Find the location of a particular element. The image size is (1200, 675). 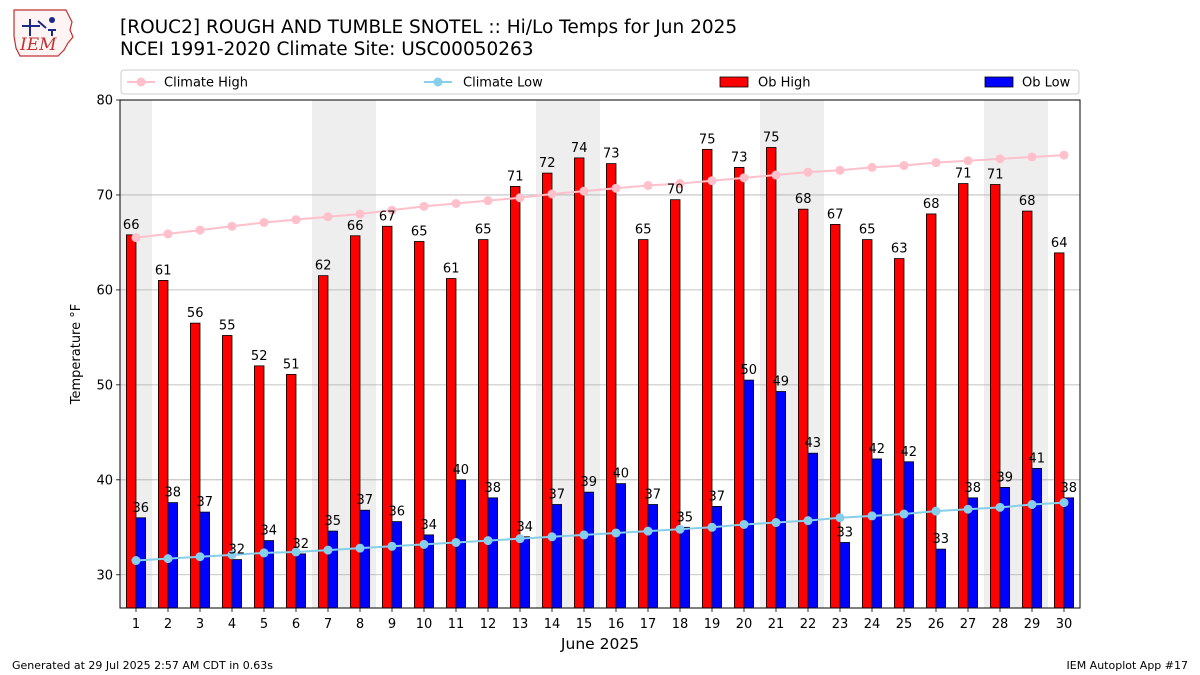

x-tick-label: 14 is located at coordinates (552, 624).